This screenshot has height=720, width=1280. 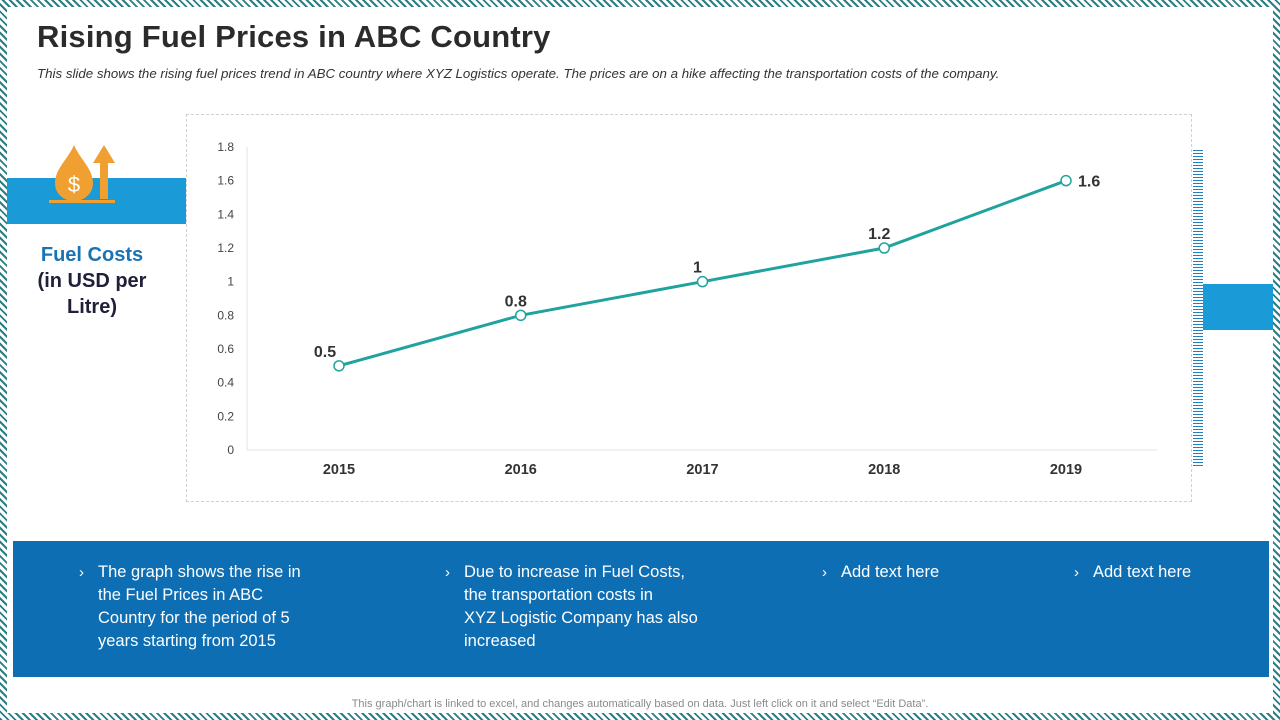 I want to click on fuel-drop-shape, so click(x=74, y=173).